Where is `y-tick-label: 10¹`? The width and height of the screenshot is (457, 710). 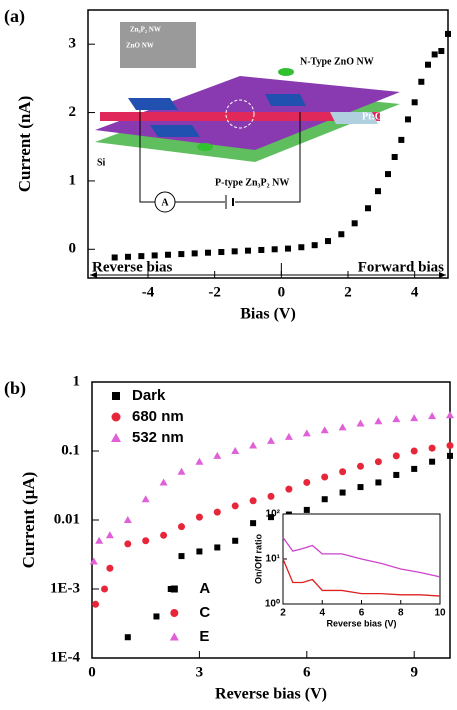 y-tick-label: 10¹ is located at coordinates (273, 559).